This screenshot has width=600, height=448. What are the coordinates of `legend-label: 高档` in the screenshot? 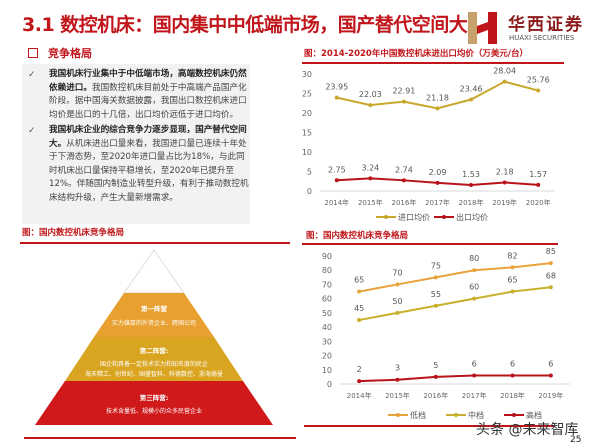 It's located at (534, 415).